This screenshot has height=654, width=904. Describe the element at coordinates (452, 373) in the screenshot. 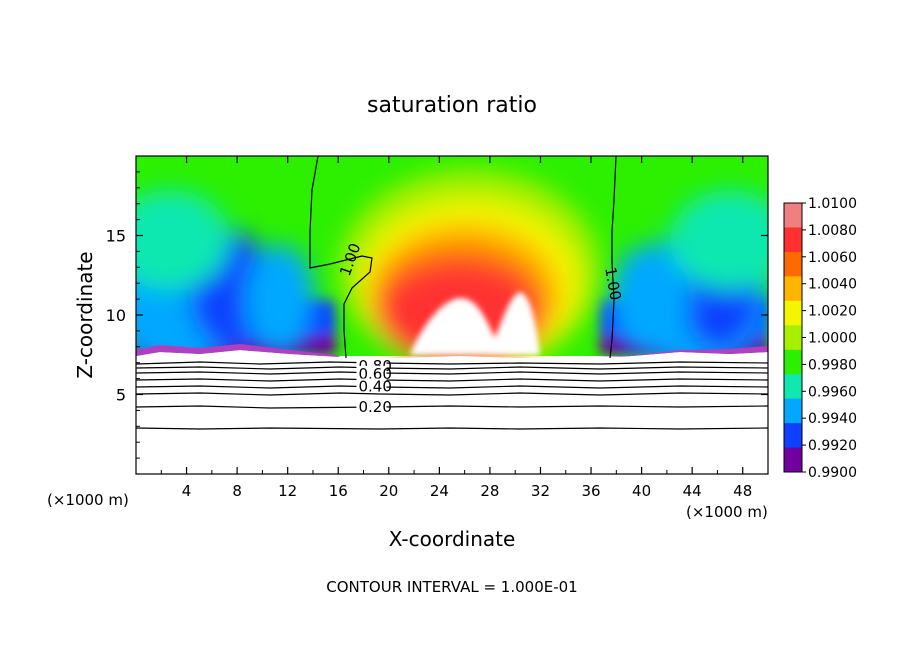

I see `contour-level-c` at that location.